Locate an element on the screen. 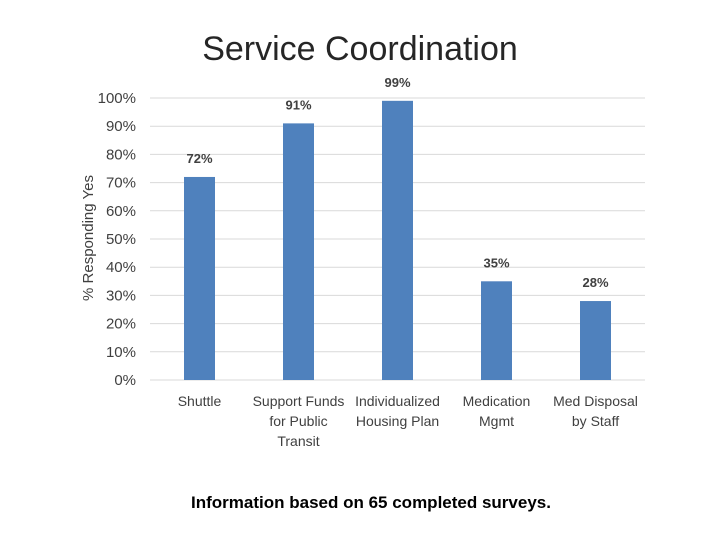  data-label: 72% is located at coordinates (199, 158).